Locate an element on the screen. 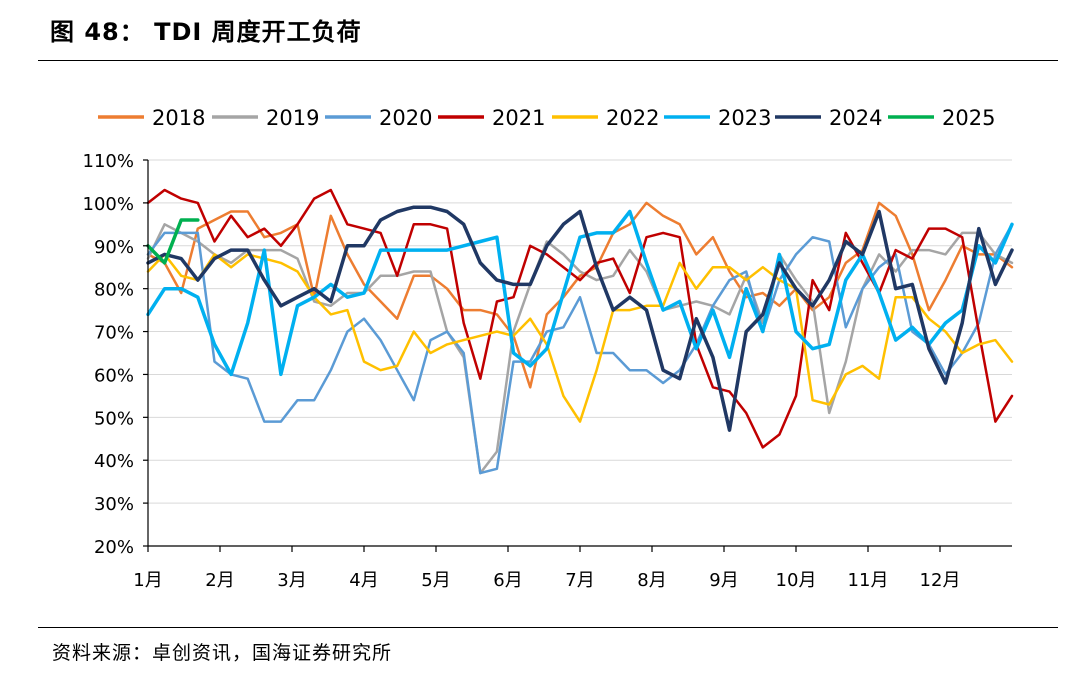  x-tick-label: 2月 is located at coordinates (219, 580).